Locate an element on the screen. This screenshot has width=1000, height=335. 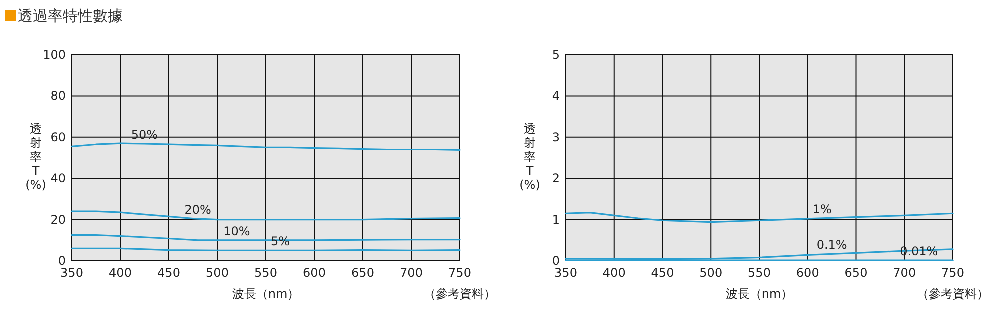
y-tick-label: 1 is located at coordinates (556, 219).